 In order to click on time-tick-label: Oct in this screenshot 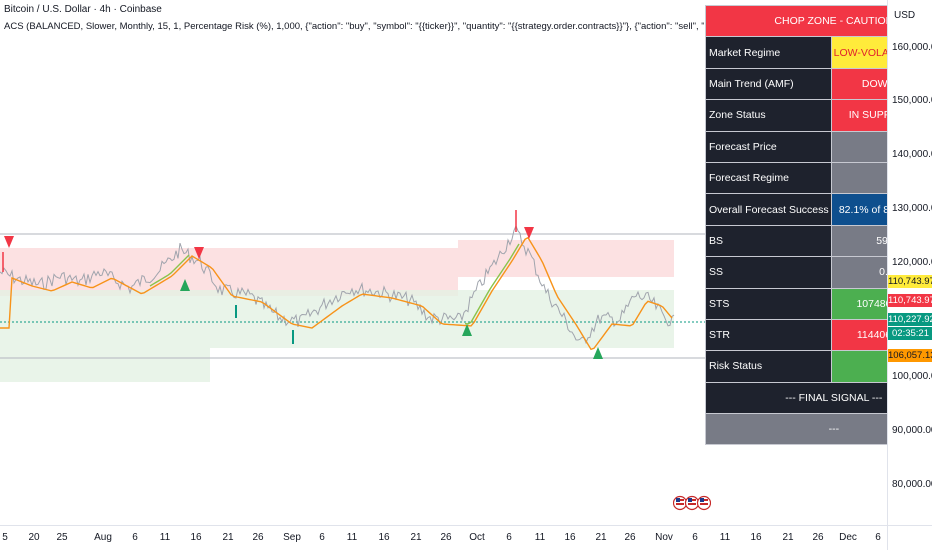, I will do `click(477, 537)`.